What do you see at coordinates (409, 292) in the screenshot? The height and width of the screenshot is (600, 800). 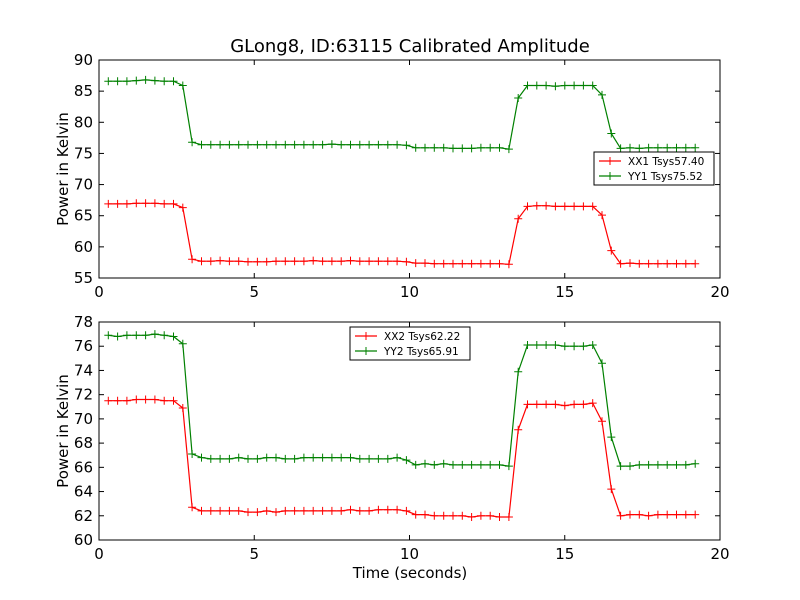 I see `x-tick-label: 10` at bounding box center [409, 292].